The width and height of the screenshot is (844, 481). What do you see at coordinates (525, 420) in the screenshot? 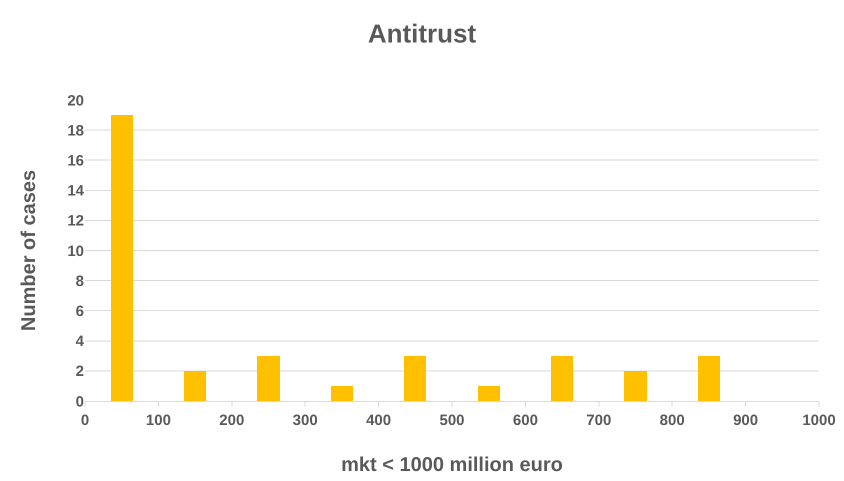
I see `x-tick-label: 600` at bounding box center [525, 420].